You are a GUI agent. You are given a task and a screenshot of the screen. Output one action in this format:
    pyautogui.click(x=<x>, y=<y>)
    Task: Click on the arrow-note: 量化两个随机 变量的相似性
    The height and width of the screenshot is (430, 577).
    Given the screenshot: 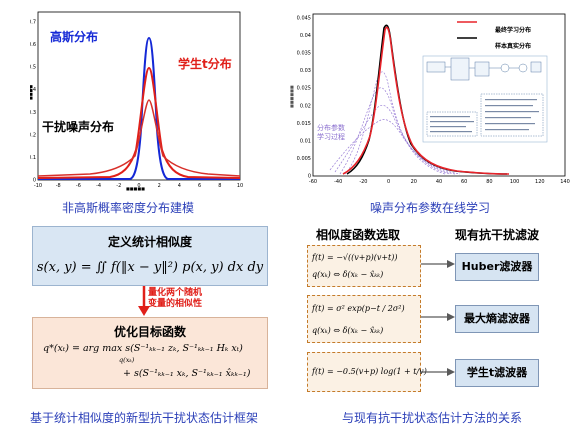 What is the action you would take?
    pyautogui.click(x=175, y=299)
    